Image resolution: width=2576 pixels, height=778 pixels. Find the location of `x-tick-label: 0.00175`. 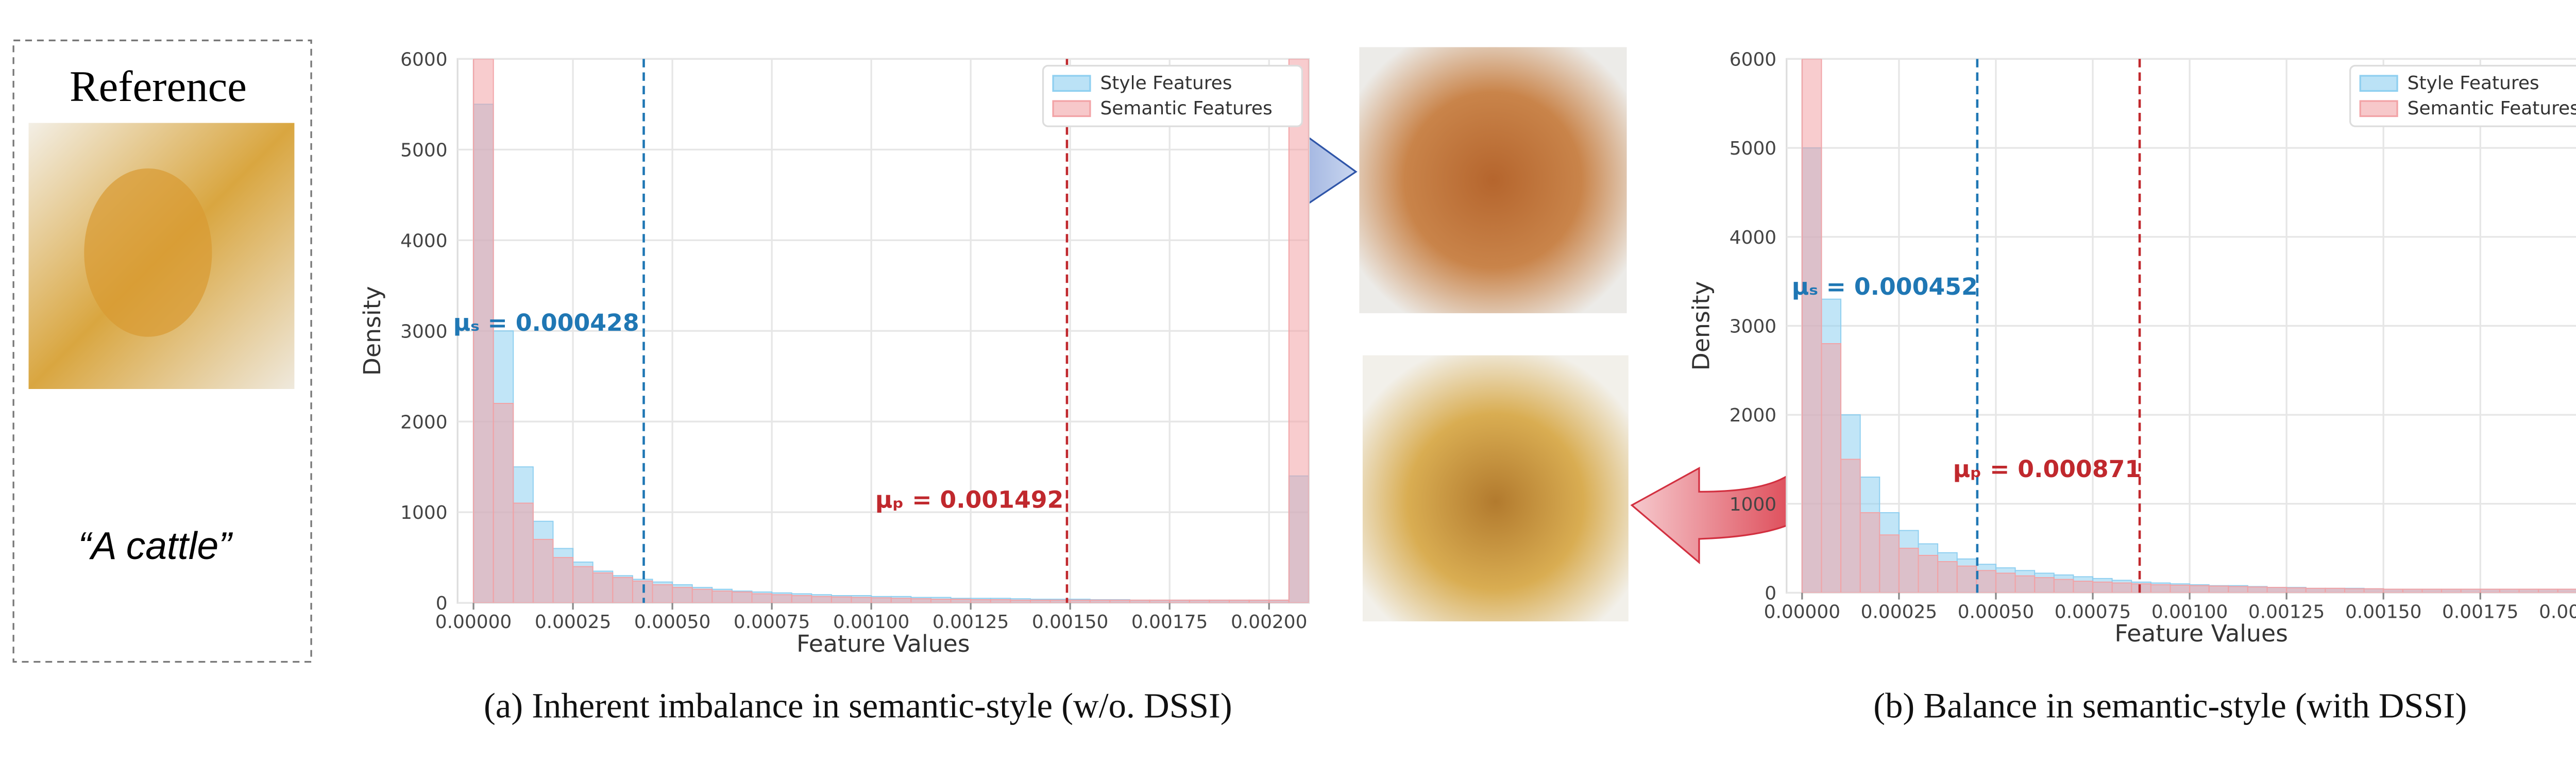

x-tick-label: 0.00175 is located at coordinates (2480, 612).